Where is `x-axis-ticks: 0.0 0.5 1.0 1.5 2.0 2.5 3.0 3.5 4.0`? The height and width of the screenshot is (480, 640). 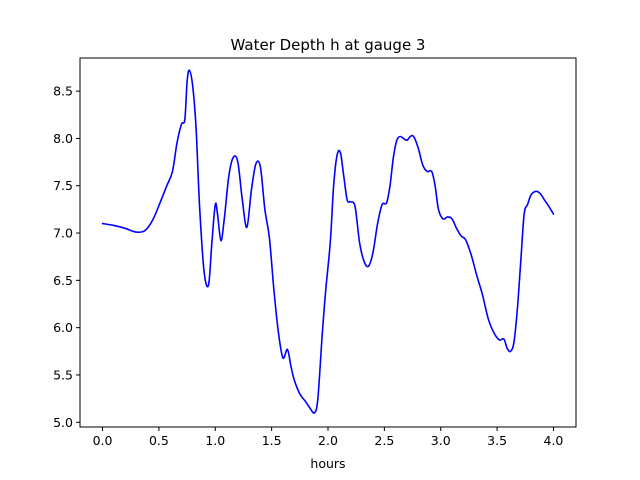
x-axis-ticks: 0.0 0.5 1.0 1.5 2.0 2.5 3.0 3.5 4.0 is located at coordinates (328, 437).